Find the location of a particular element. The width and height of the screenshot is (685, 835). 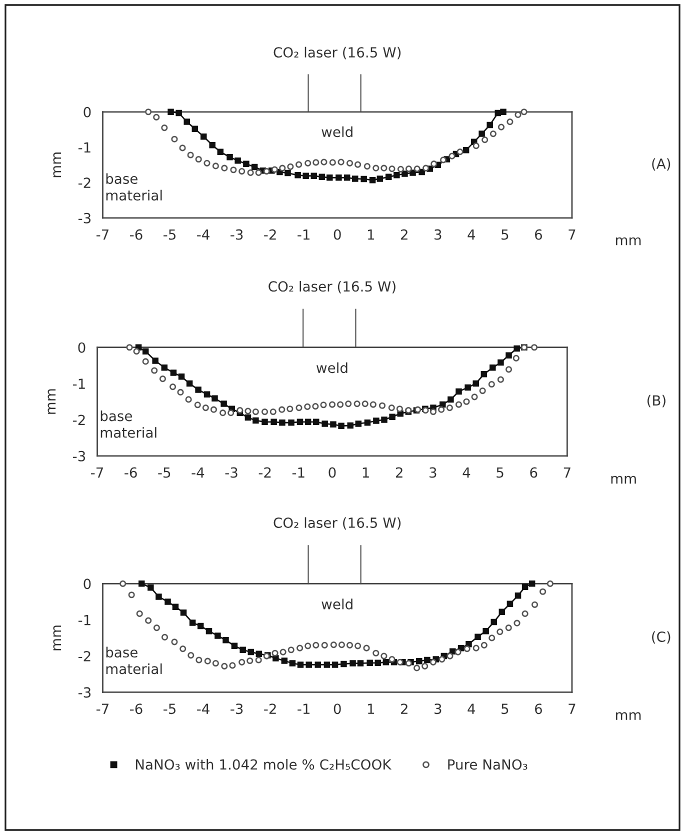

legend-label: NaNO₃ with 1.042 mole % C₂H₅COOK is located at coordinates (264, 764).